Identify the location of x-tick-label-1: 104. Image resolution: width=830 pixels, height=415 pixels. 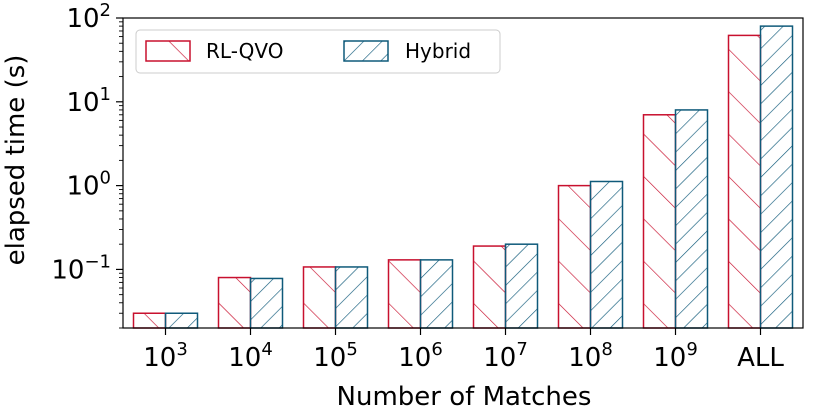
(250, 356).